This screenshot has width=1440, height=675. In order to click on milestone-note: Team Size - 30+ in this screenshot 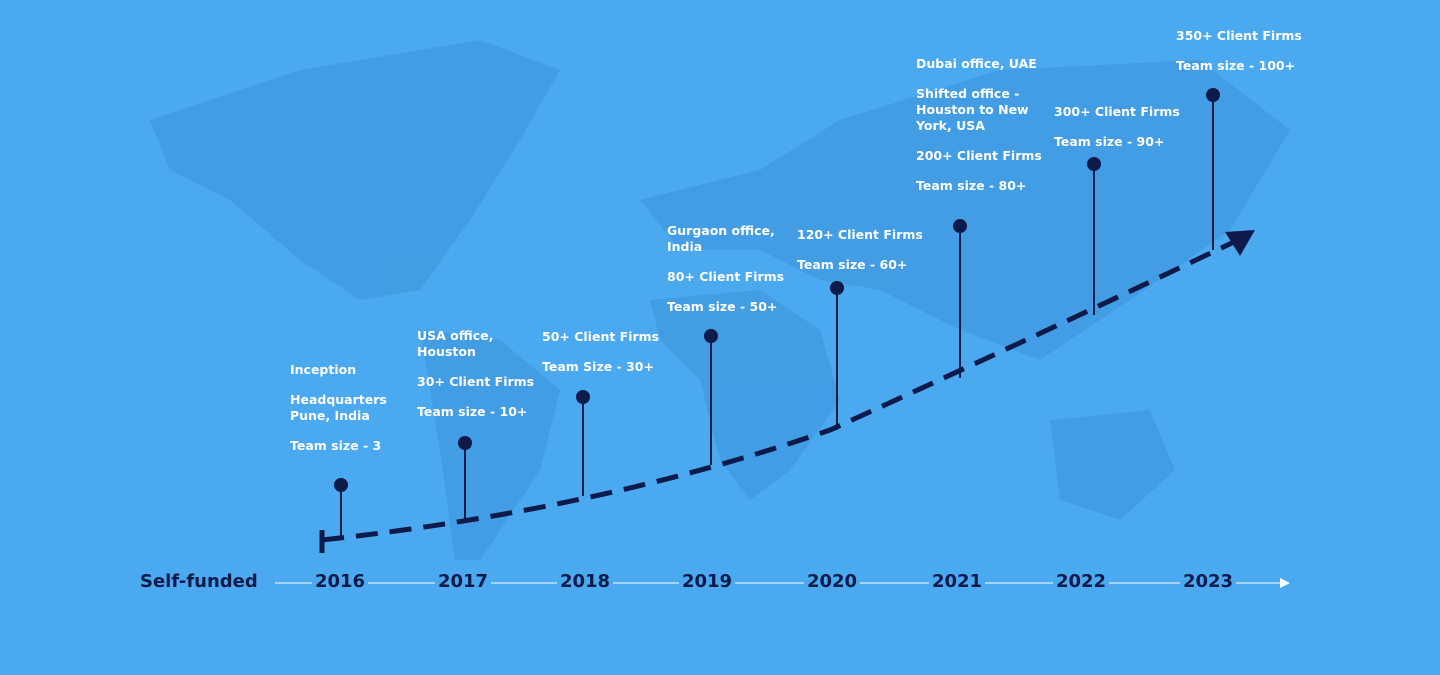, I will do `click(598, 366)`.